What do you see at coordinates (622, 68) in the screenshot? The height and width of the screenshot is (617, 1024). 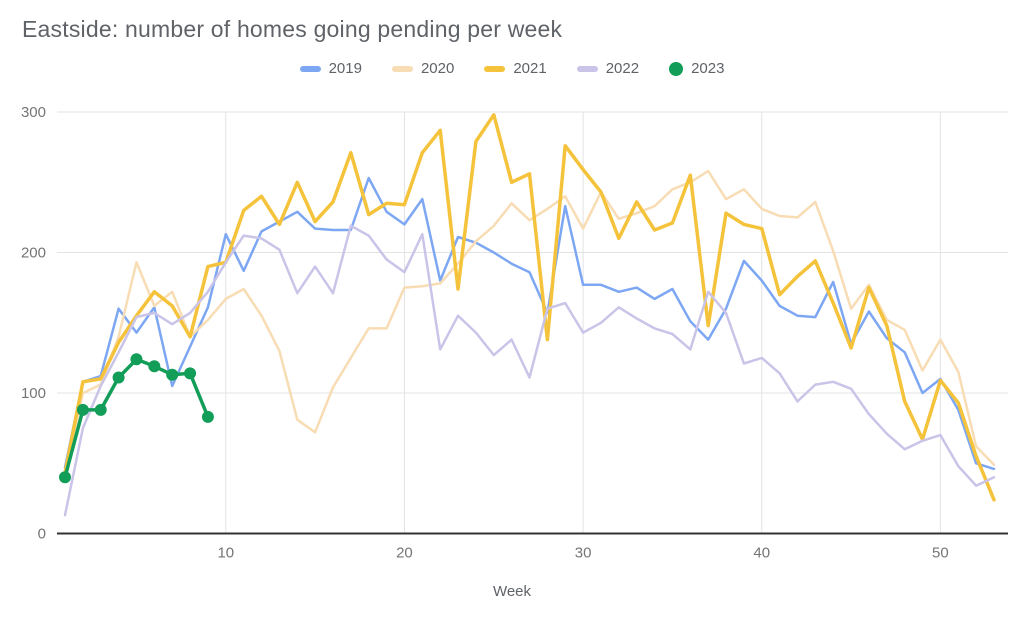 I see `legend-label: 2022` at bounding box center [622, 68].